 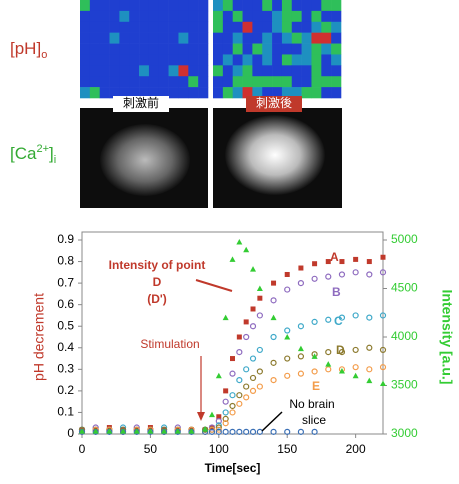 I want to click on x-tick-label: 200, so click(x=356, y=449).